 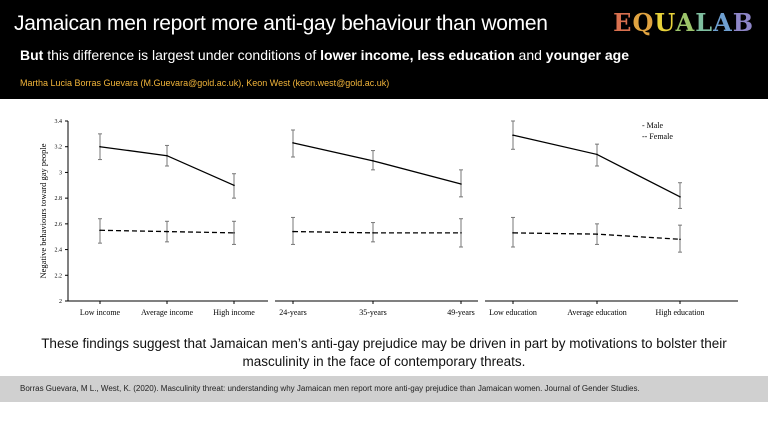 I want to click on series-line-male, so click(x=377, y=163).